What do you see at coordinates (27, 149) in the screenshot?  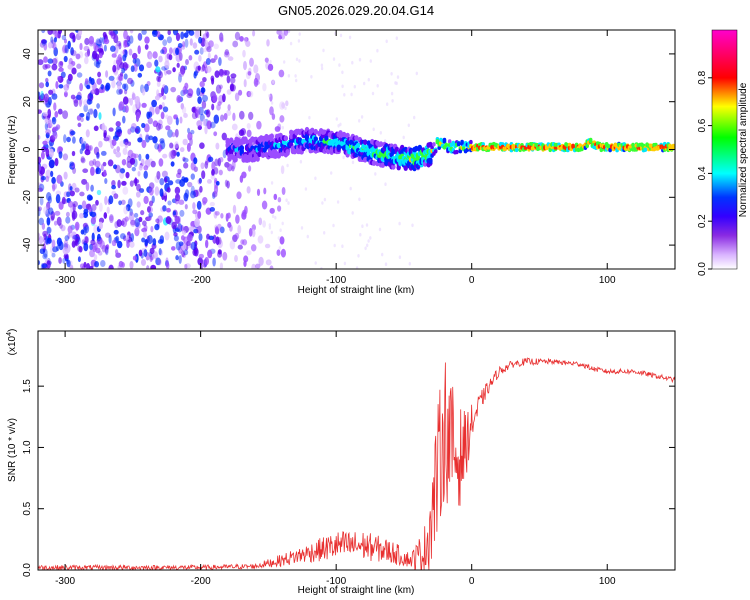 I see `spectrogram-y-tick-label: 0` at bounding box center [27, 149].